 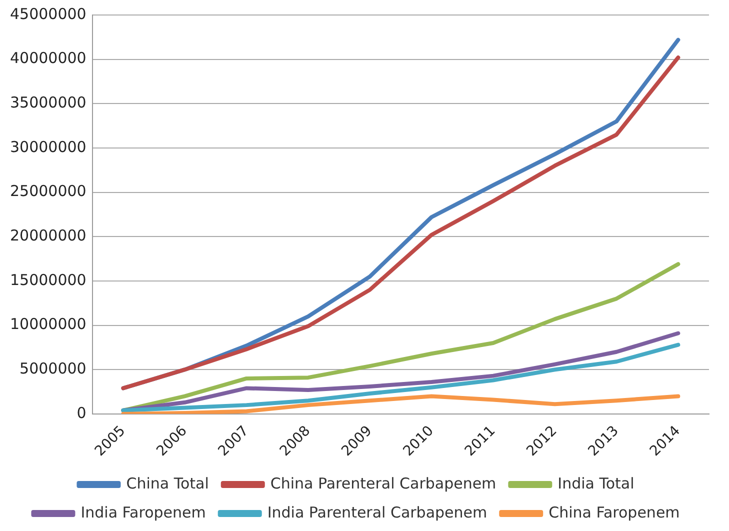 What do you see at coordinates (167, 483) in the screenshot?
I see `legend-label: China Total` at bounding box center [167, 483].